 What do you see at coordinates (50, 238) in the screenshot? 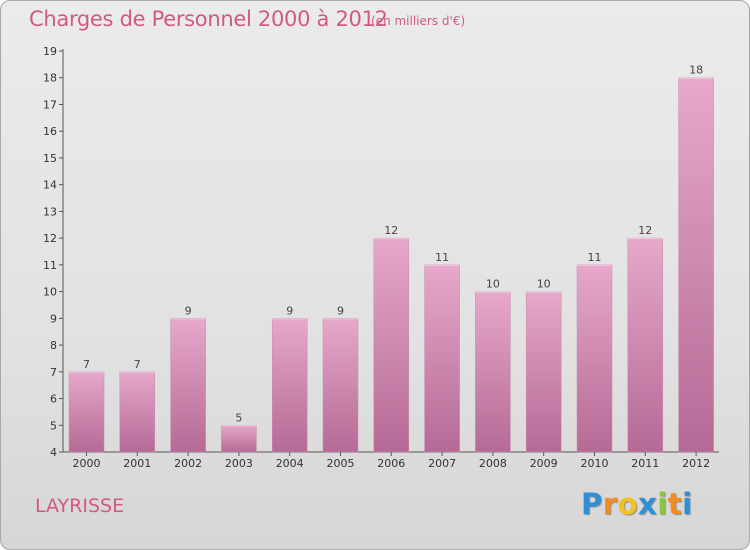
I see `y-tick-label: 12` at bounding box center [50, 238].